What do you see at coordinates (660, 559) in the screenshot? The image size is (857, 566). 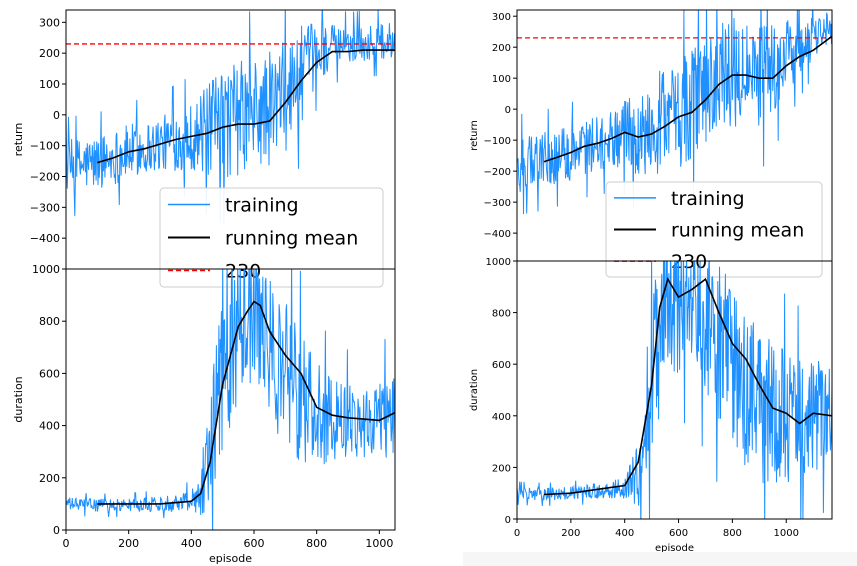 I see `bottom-strip` at bounding box center [660, 559].